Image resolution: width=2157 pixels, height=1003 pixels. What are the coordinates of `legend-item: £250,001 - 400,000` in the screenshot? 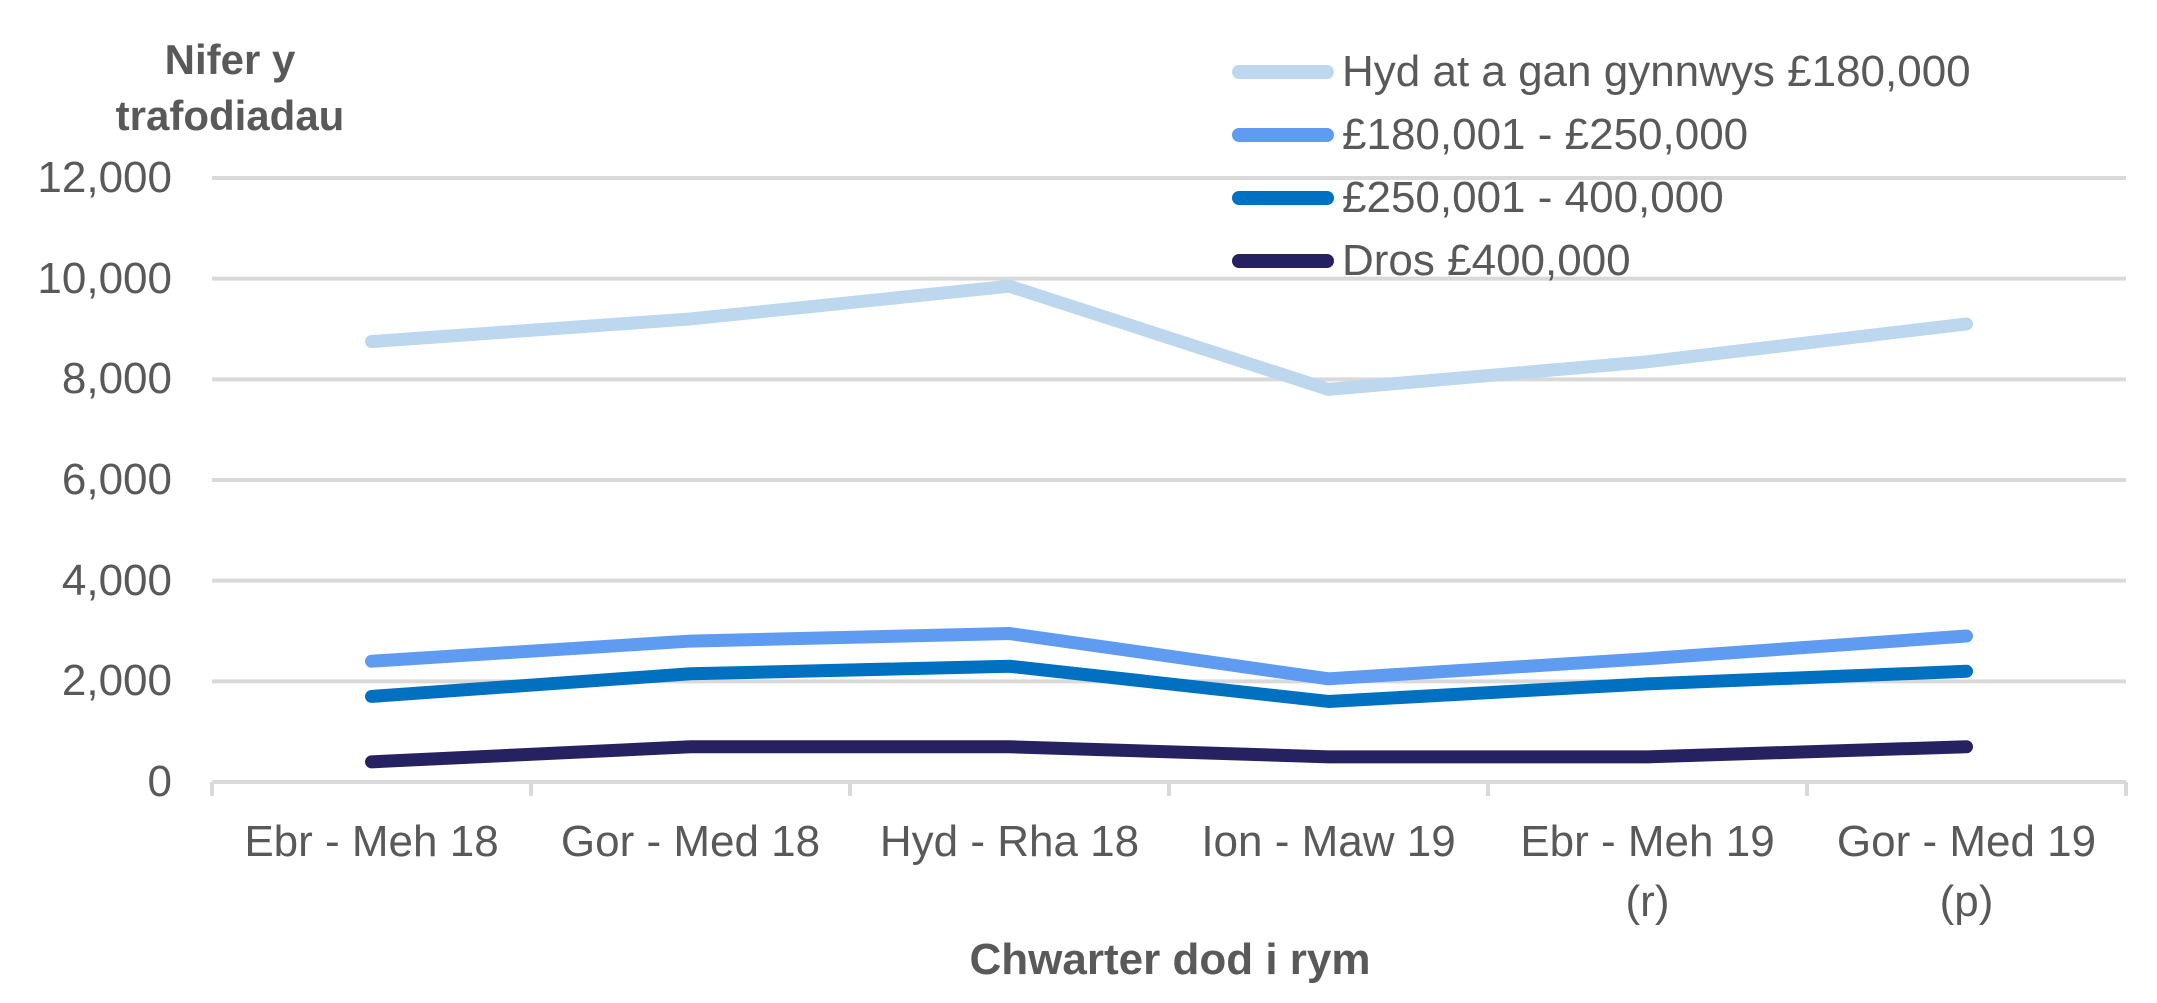 It's located at (1601, 197).